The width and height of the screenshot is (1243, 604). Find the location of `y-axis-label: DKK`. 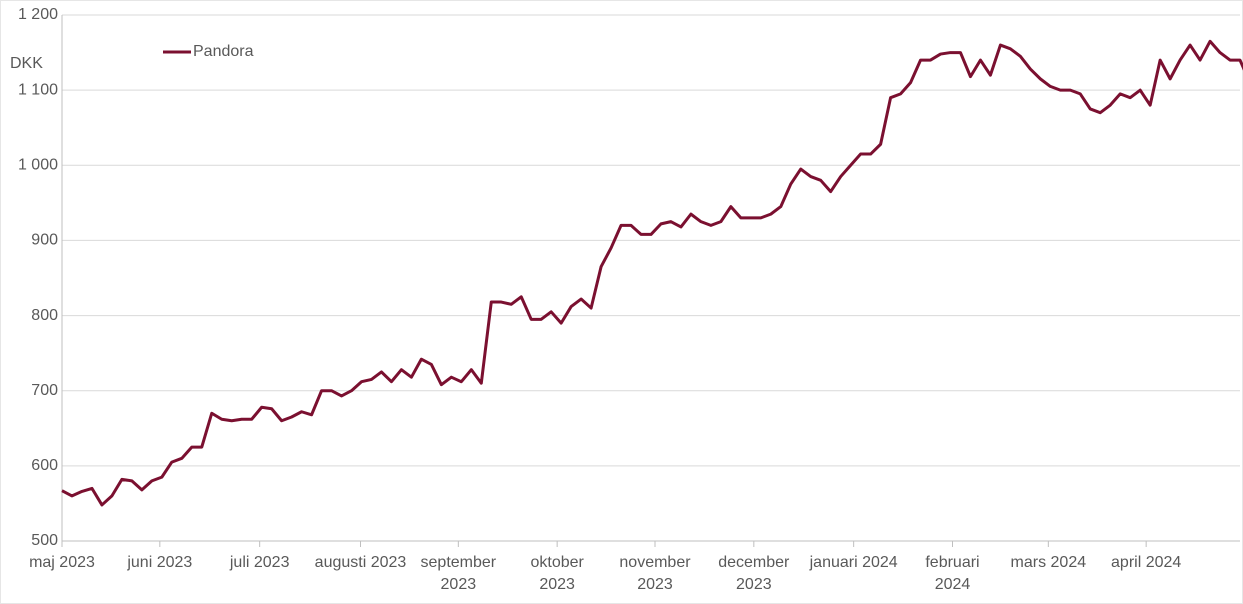

y-axis-label: DKK is located at coordinates (26, 63).